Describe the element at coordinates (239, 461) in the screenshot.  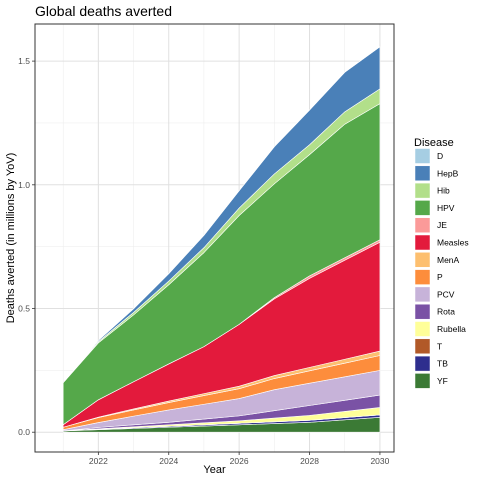
I see `x-tick-label: 2026` at that location.